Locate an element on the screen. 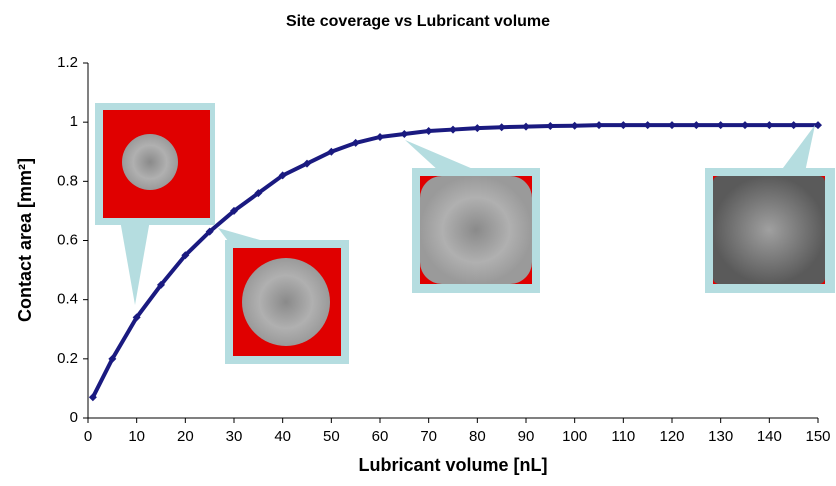 This screenshot has height=486, width=836. x-tick-label: 120 is located at coordinates (671, 436).